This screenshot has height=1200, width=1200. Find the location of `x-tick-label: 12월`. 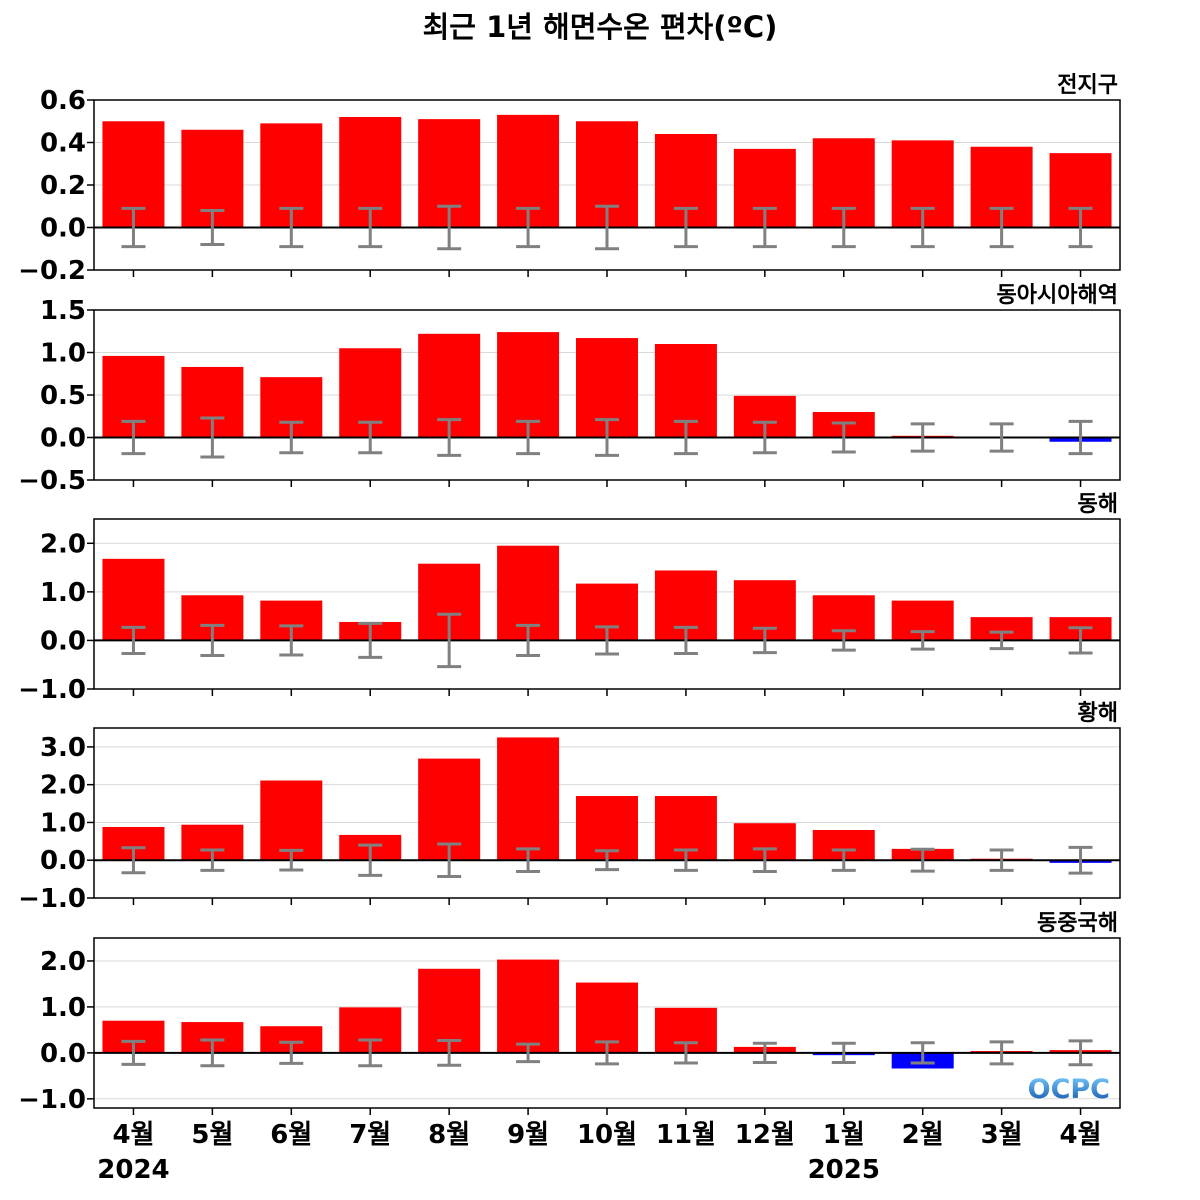

x-tick-label: 12월 is located at coordinates (765, 1135).